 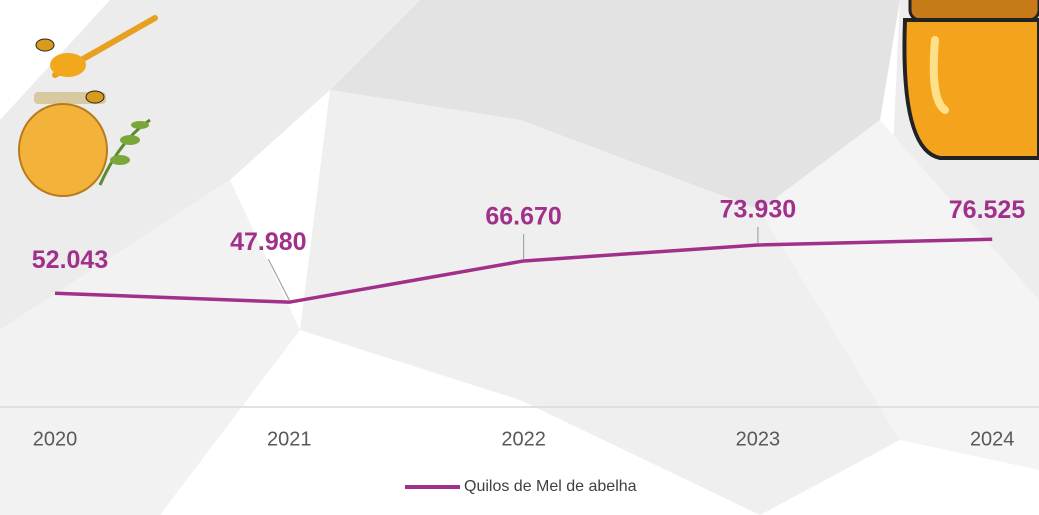 What do you see at coordinates (268, 242) in the screenshot?
I see `data-label: 47.980` at bounding box center [268, 242].